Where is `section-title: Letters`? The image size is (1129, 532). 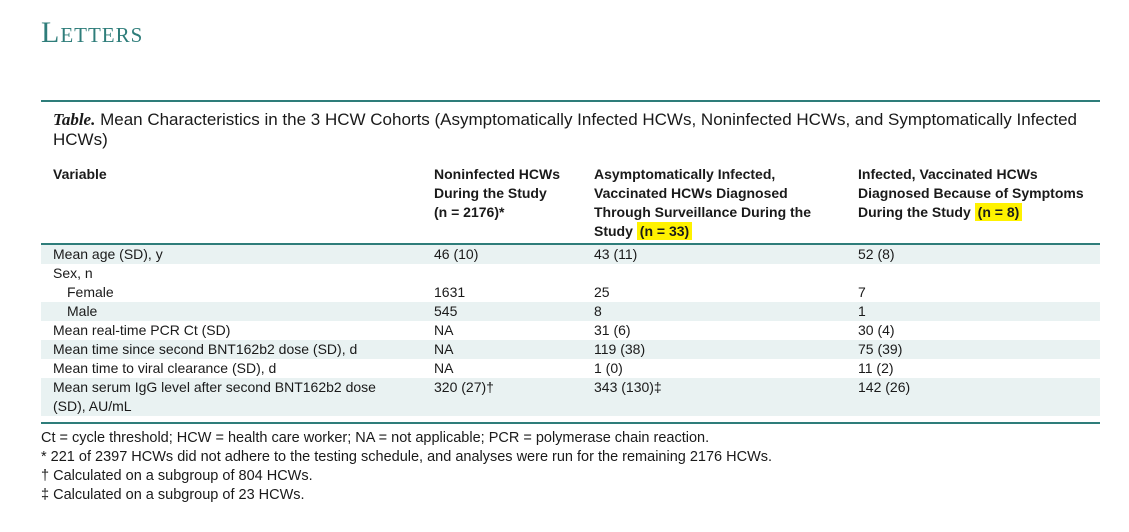 section-title: Letters is located at coordinates (92, 32).